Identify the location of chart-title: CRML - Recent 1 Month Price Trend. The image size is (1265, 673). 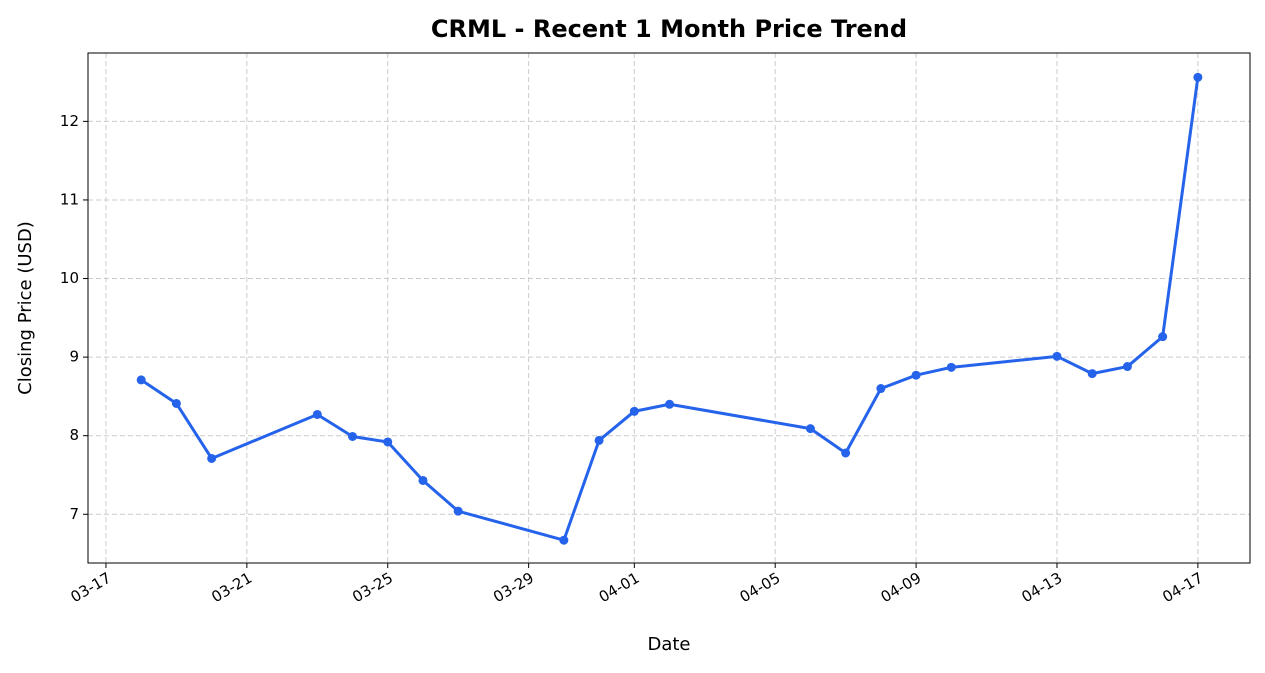
(669, 29).